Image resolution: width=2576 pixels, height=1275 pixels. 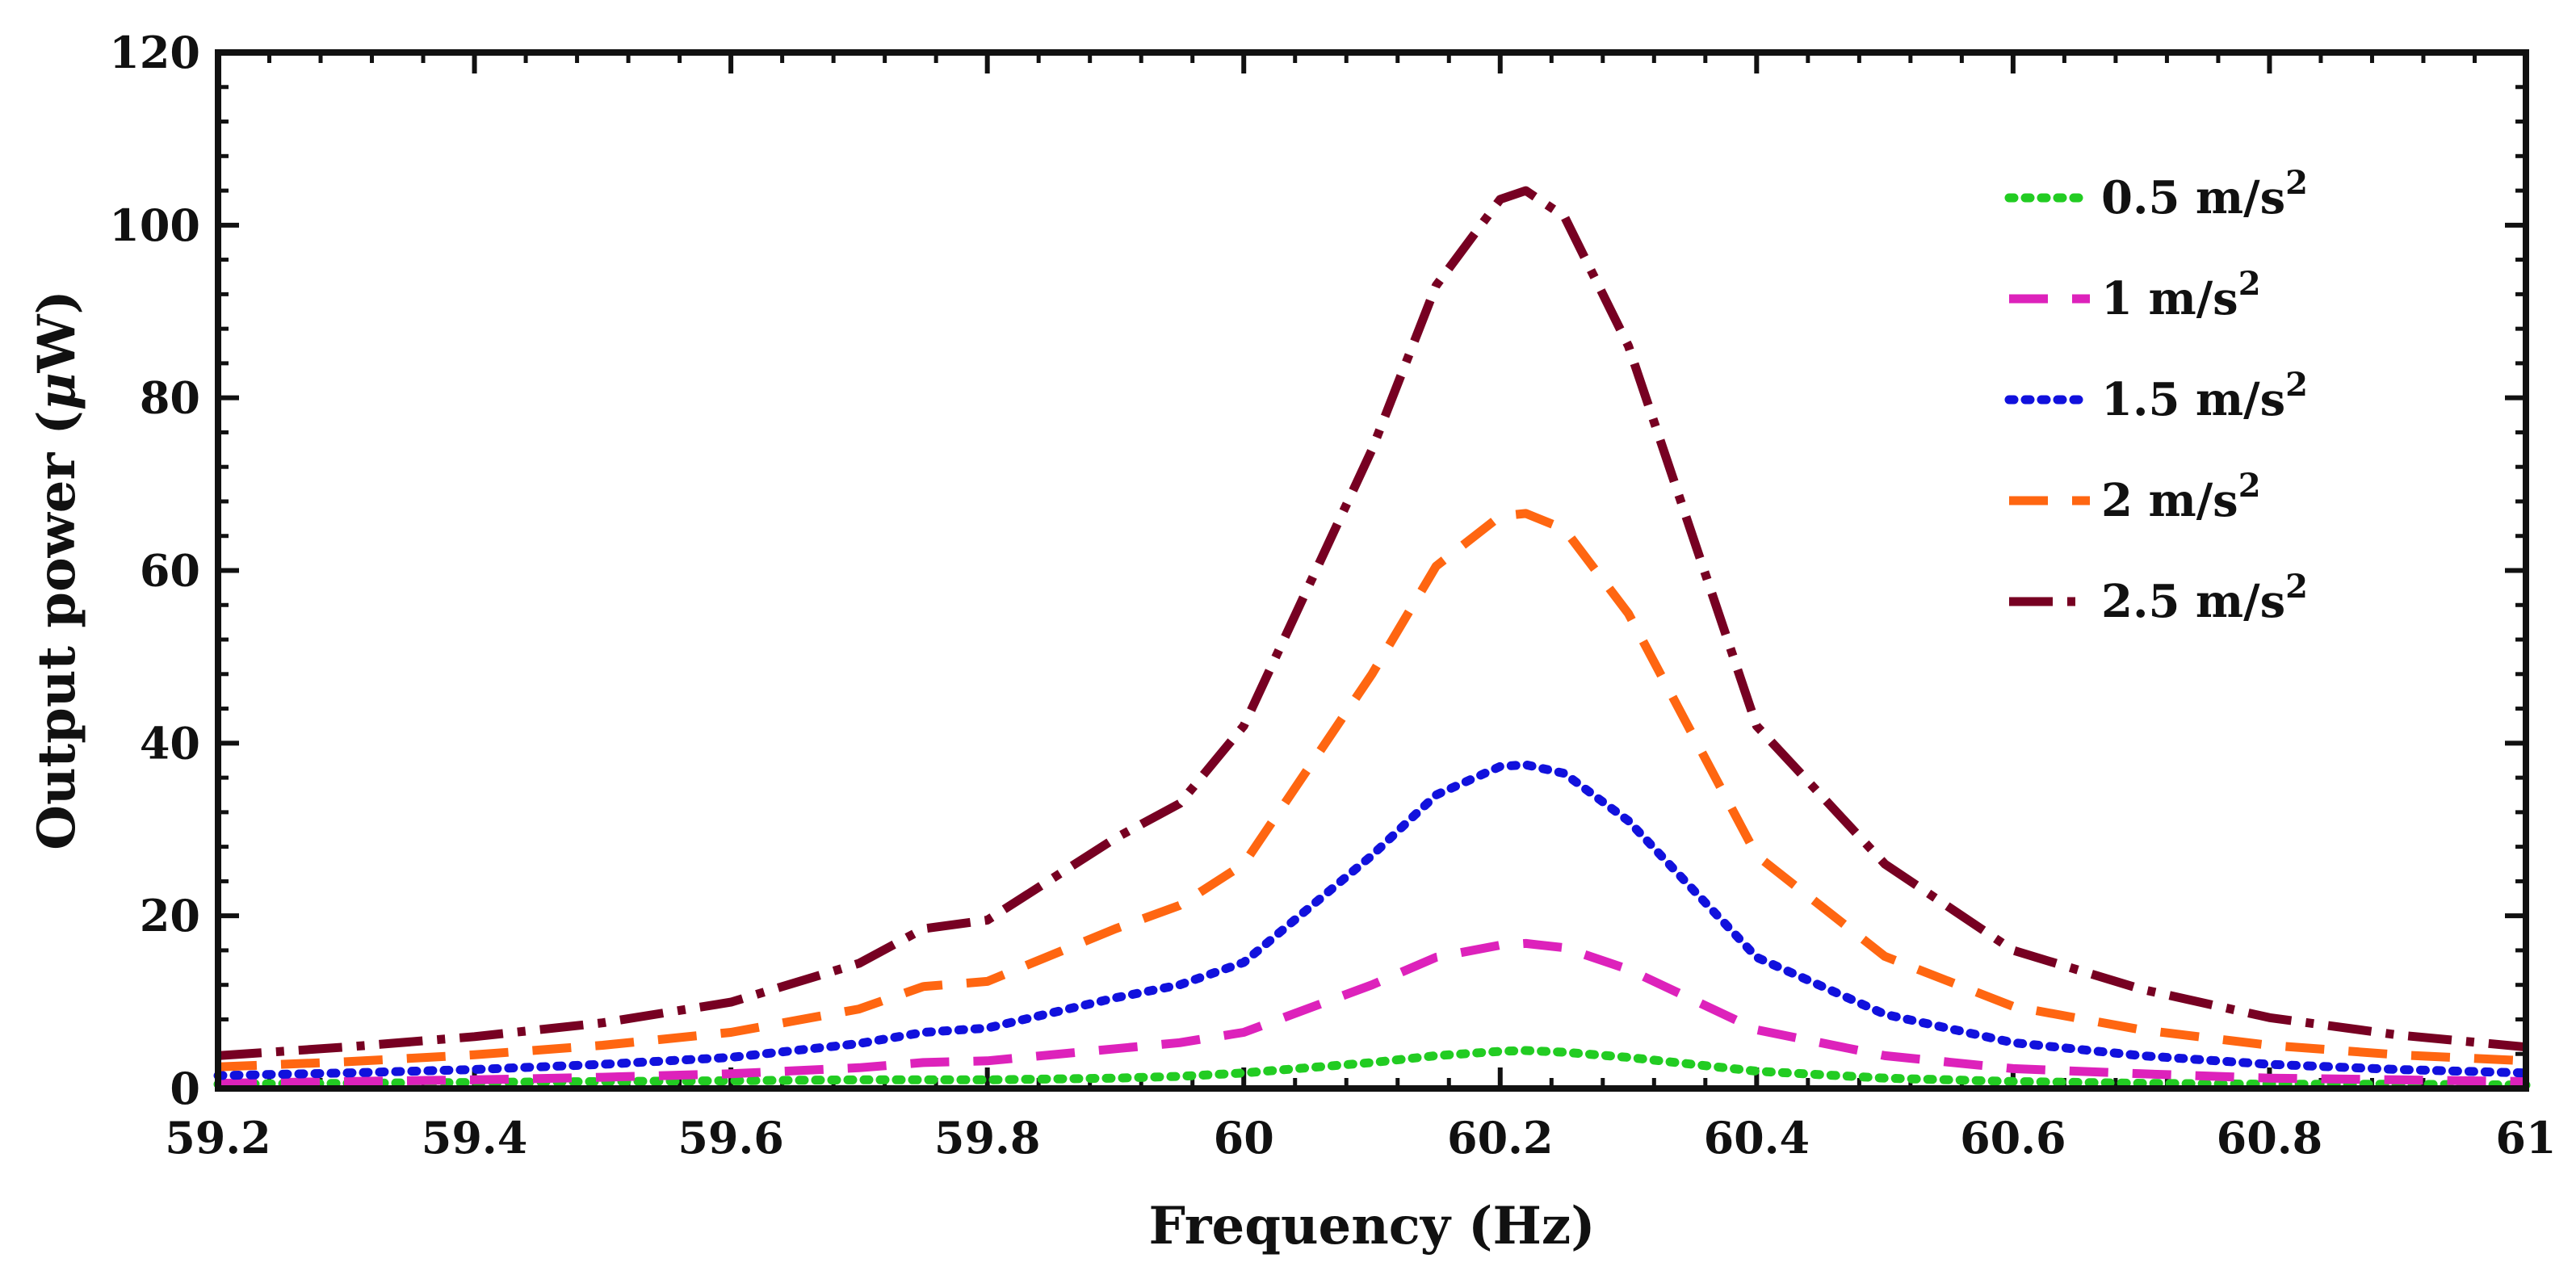 I want to click on y-tick-label: 40, so click(x=170, y=743).